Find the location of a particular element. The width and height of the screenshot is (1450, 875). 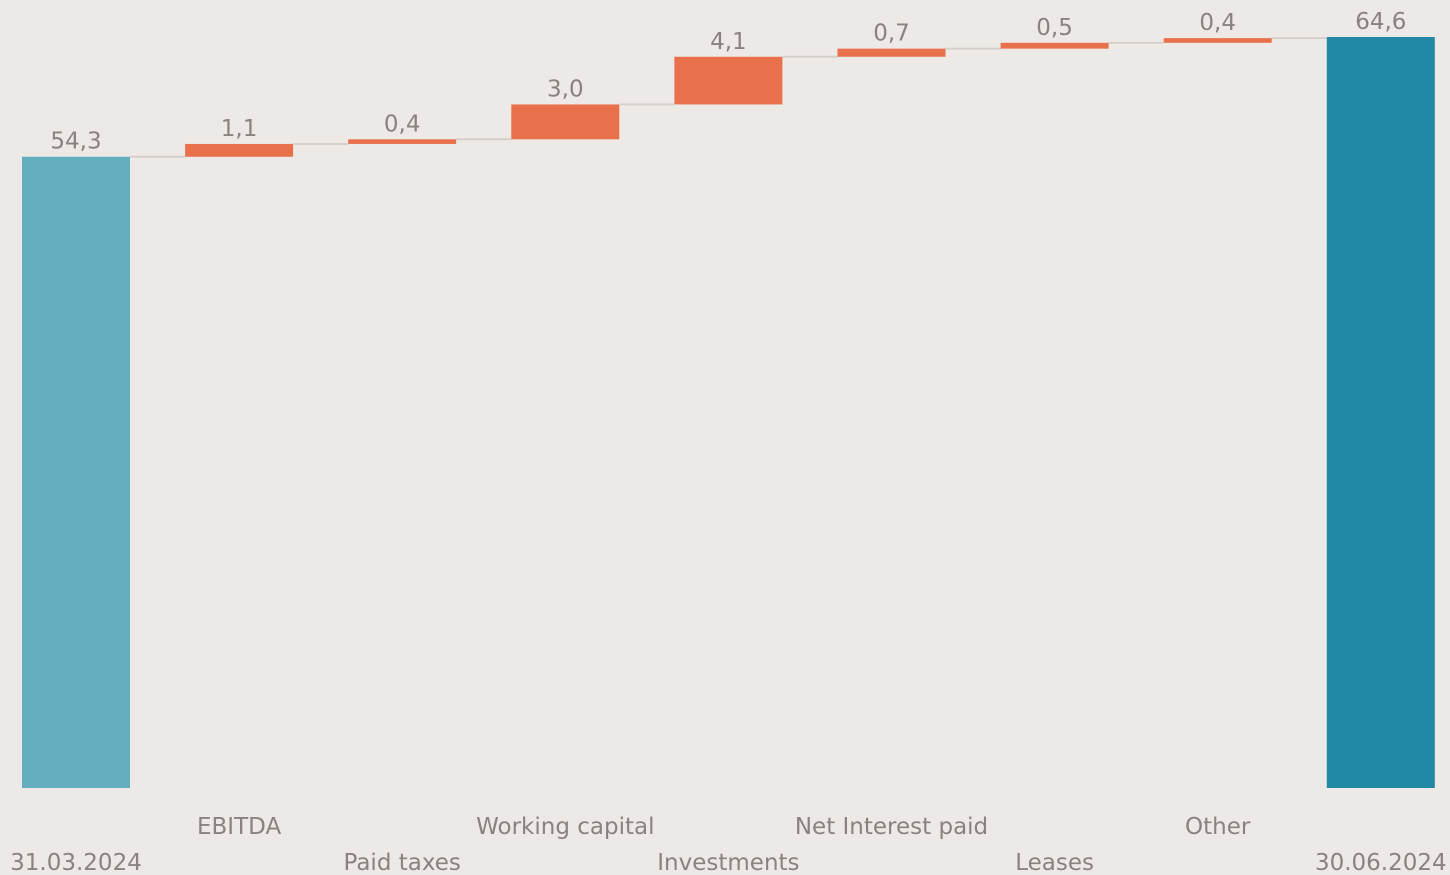

value-label: 3,0 is located at coordinates (565, 89).